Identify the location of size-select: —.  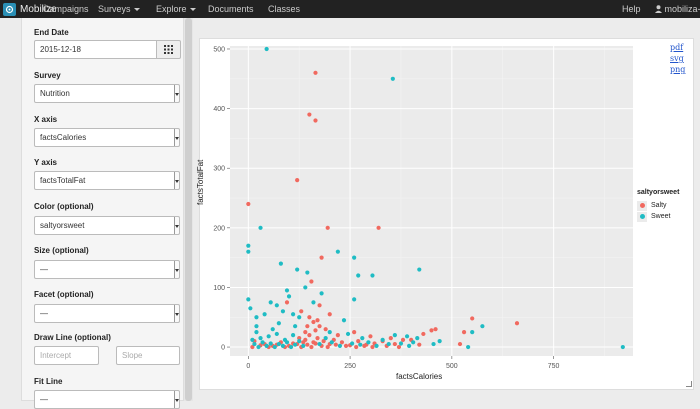
(107, 269).